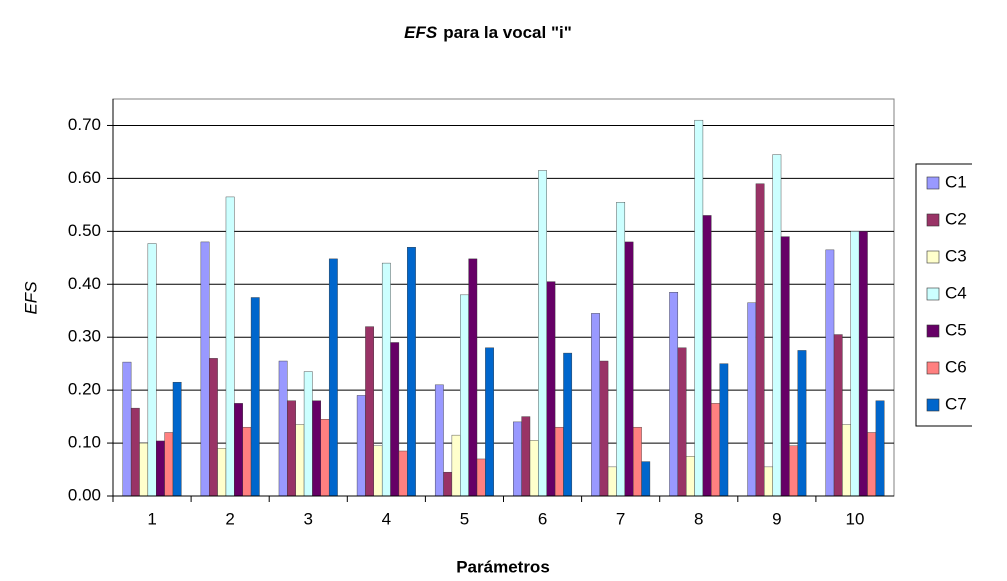 This screenshot has width=1007, height=581. What do you see at coordinates (84, 494) in the screenshot?
I see `y-tick-label: 0.00` at bounding box center [84, 494].